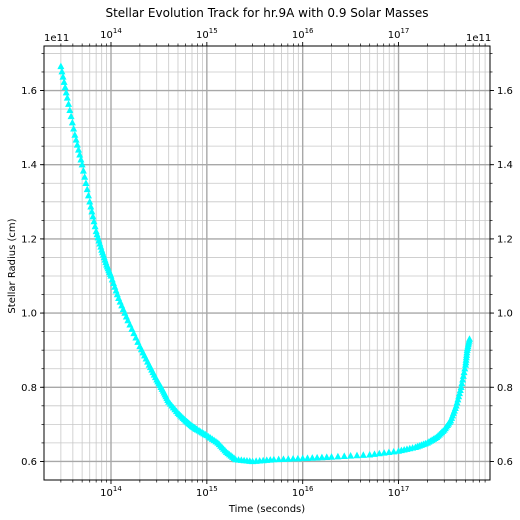  Describe the element at coordinates (12, 265) in the screenshot. I see `y-axis-label: Stellar Radius (cm)` at that location.